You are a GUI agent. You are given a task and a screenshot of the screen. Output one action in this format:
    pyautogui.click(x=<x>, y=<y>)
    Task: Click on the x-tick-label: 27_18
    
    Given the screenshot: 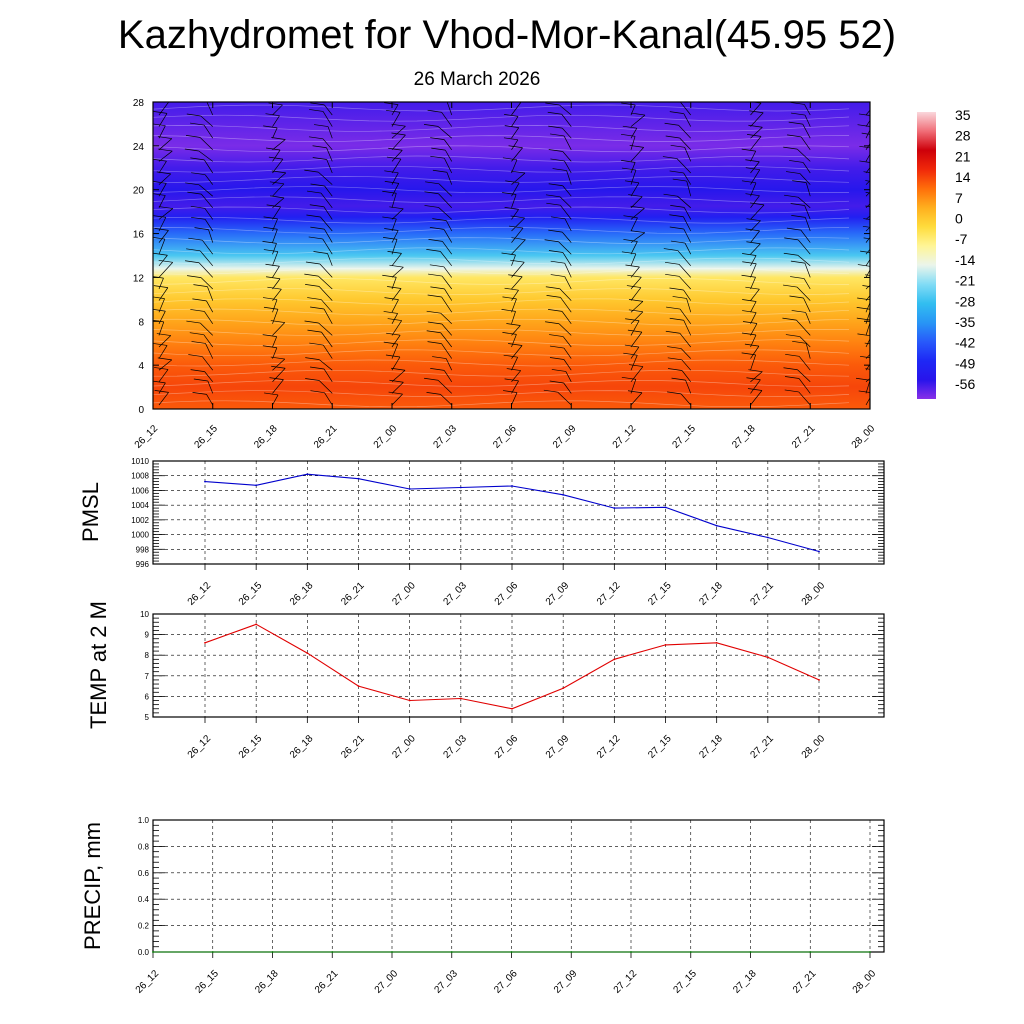 What is the action you would take?
    pyautogui.click(x=744, y=437)
    